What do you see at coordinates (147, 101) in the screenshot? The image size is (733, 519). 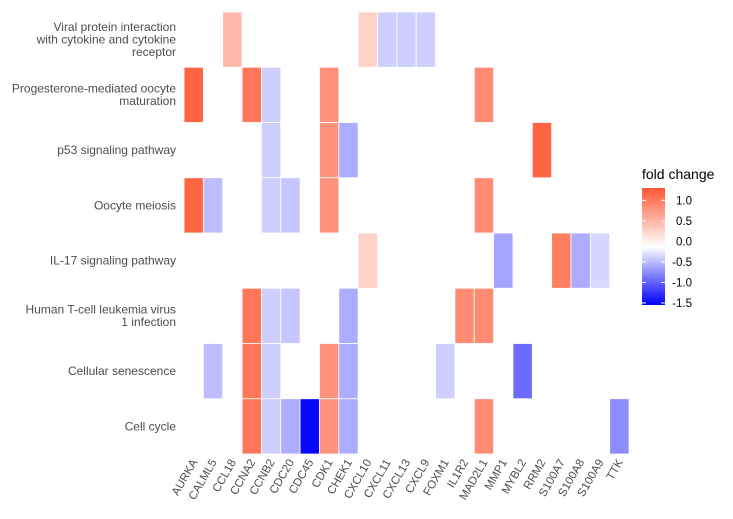 I see `y-axis-label-line: maturation` at bounding box center [147, 101].